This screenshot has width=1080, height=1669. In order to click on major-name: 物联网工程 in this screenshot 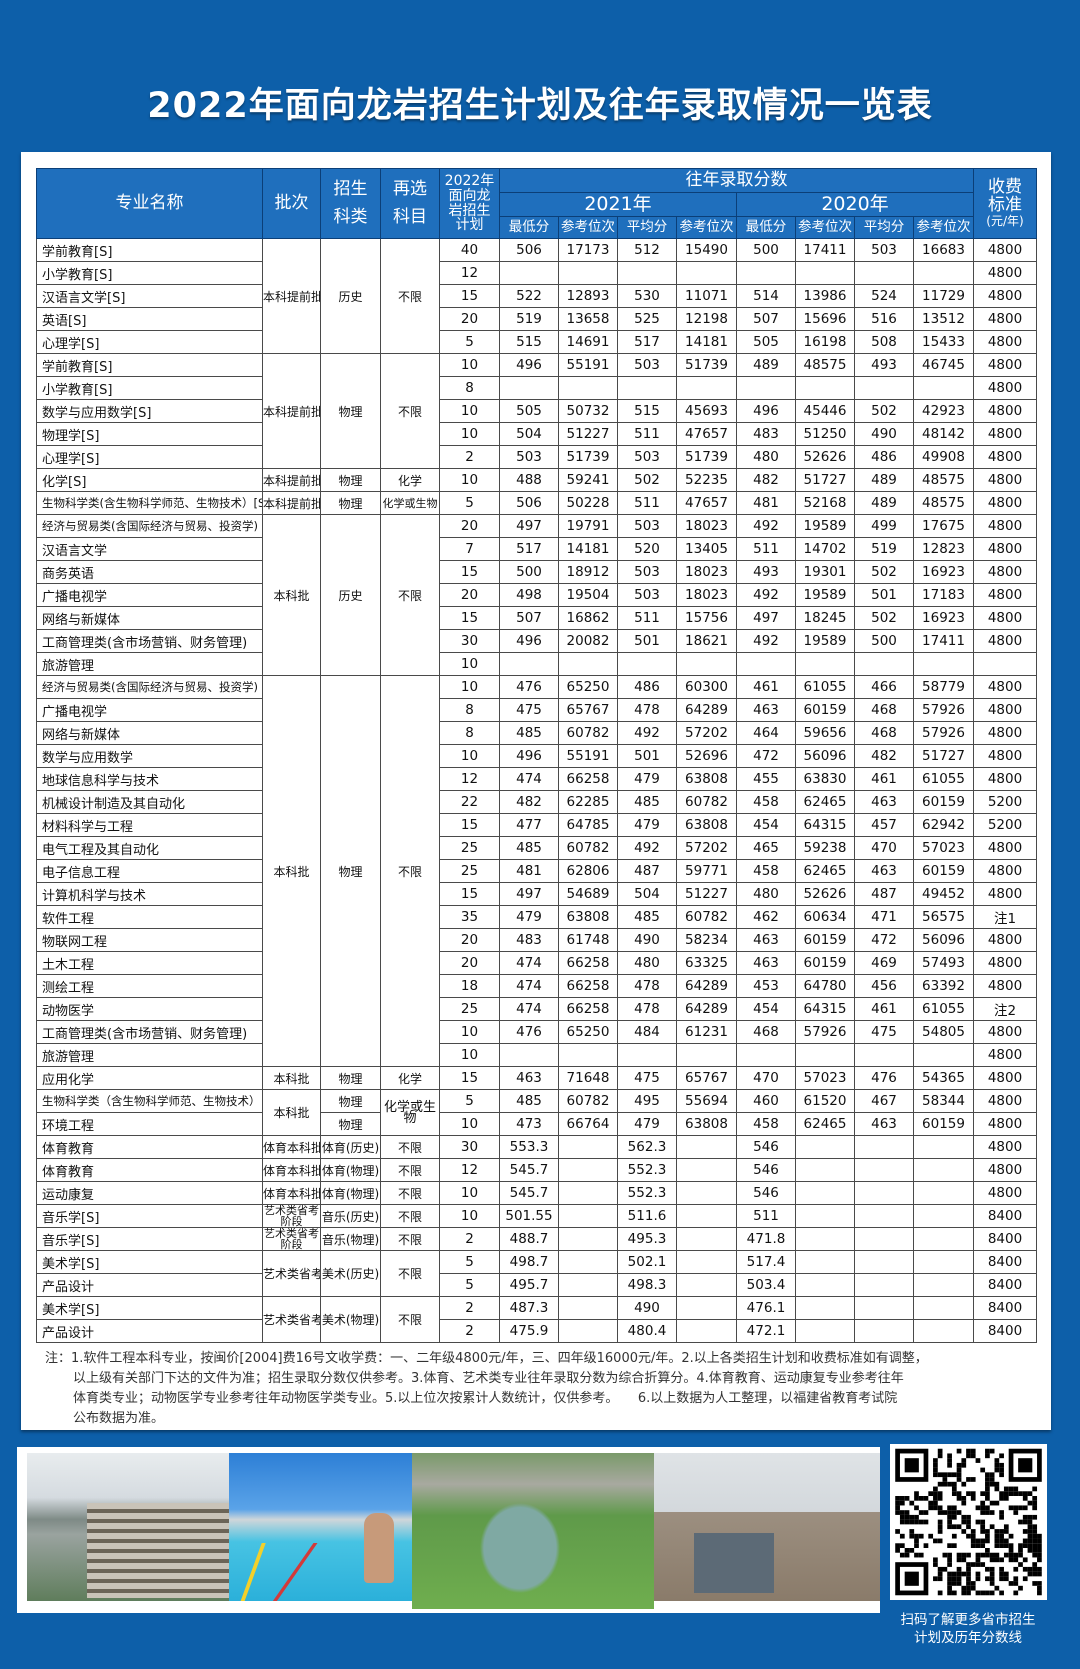, I will do `click(149, 940)`.